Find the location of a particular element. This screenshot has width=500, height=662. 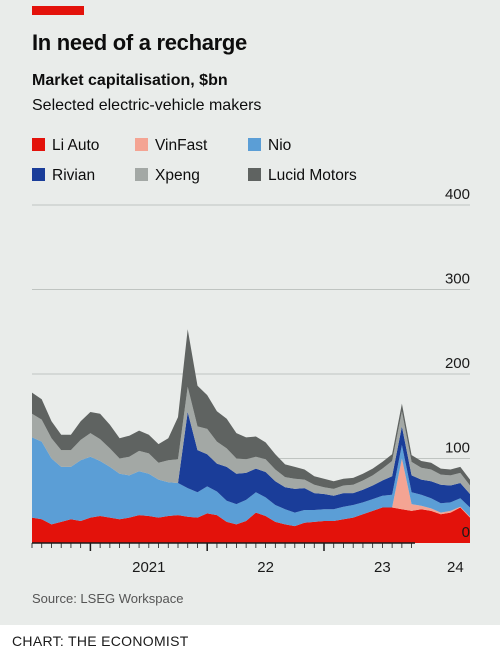

y-tick-label: 300 is located at coordinates (457, 279).